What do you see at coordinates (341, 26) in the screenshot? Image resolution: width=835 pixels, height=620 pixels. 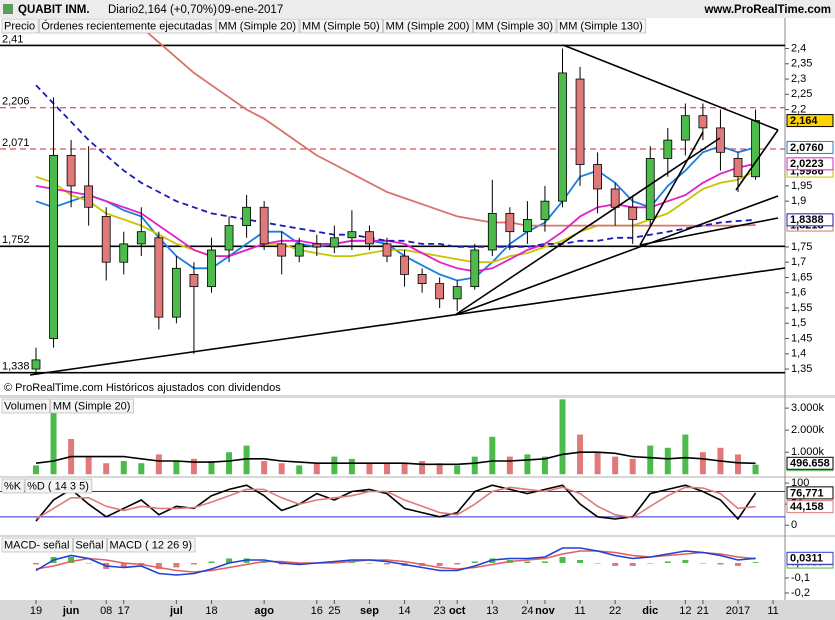 I see `legend-item: MM (Simple 50)` at bounding box center [341, 26].